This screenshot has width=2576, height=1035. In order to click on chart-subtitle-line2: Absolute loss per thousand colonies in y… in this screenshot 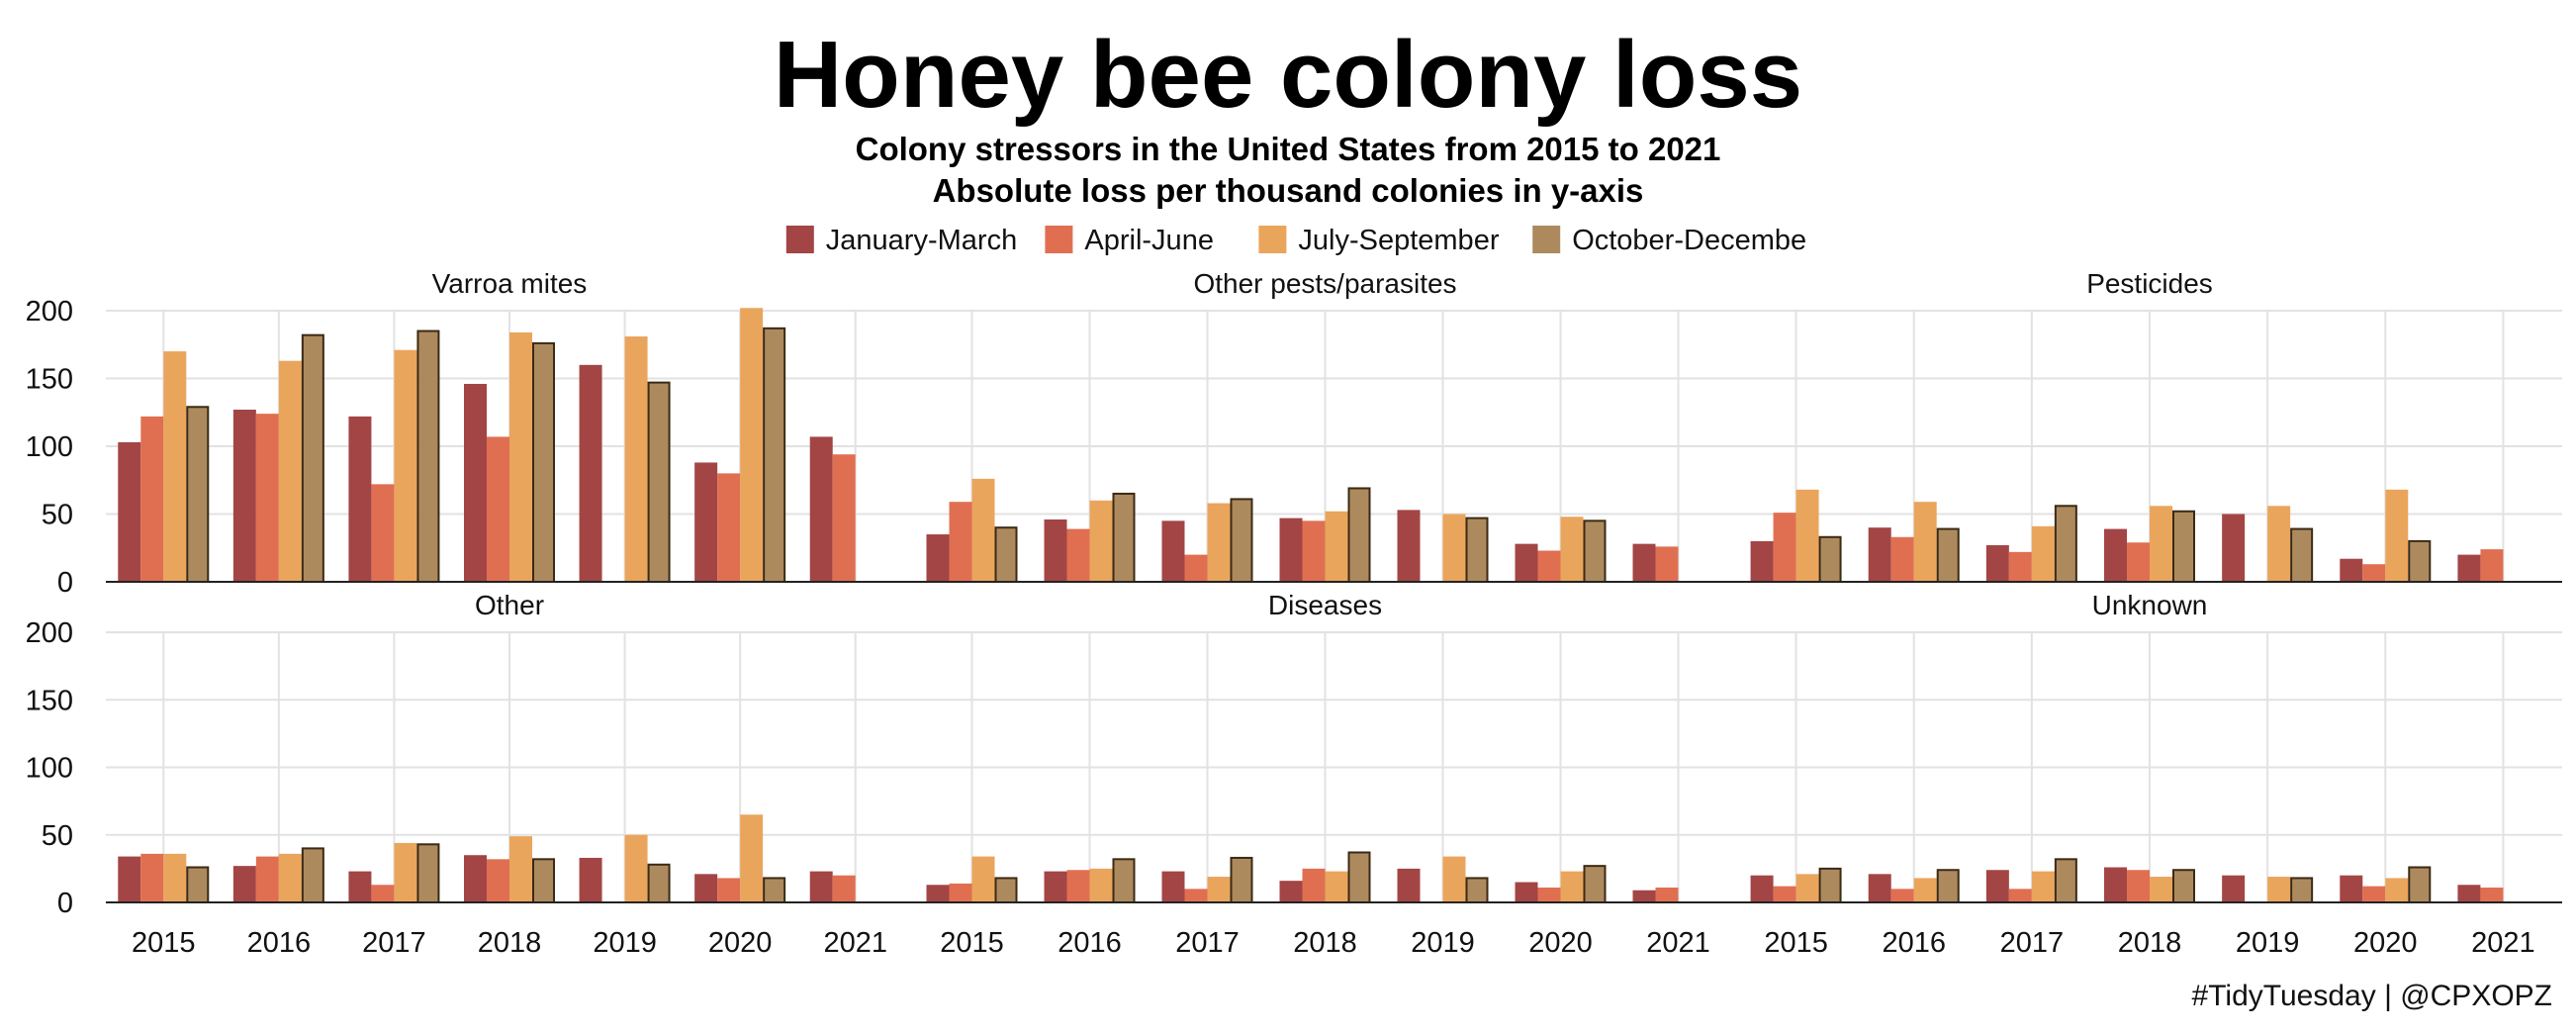, I will do `click(1288, 190)`.